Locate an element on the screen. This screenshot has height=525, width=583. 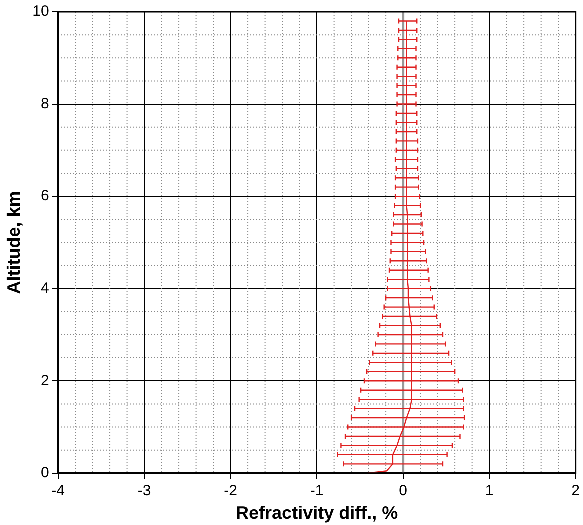
y-tick-label: 6 is located at coordinates (45, 196).